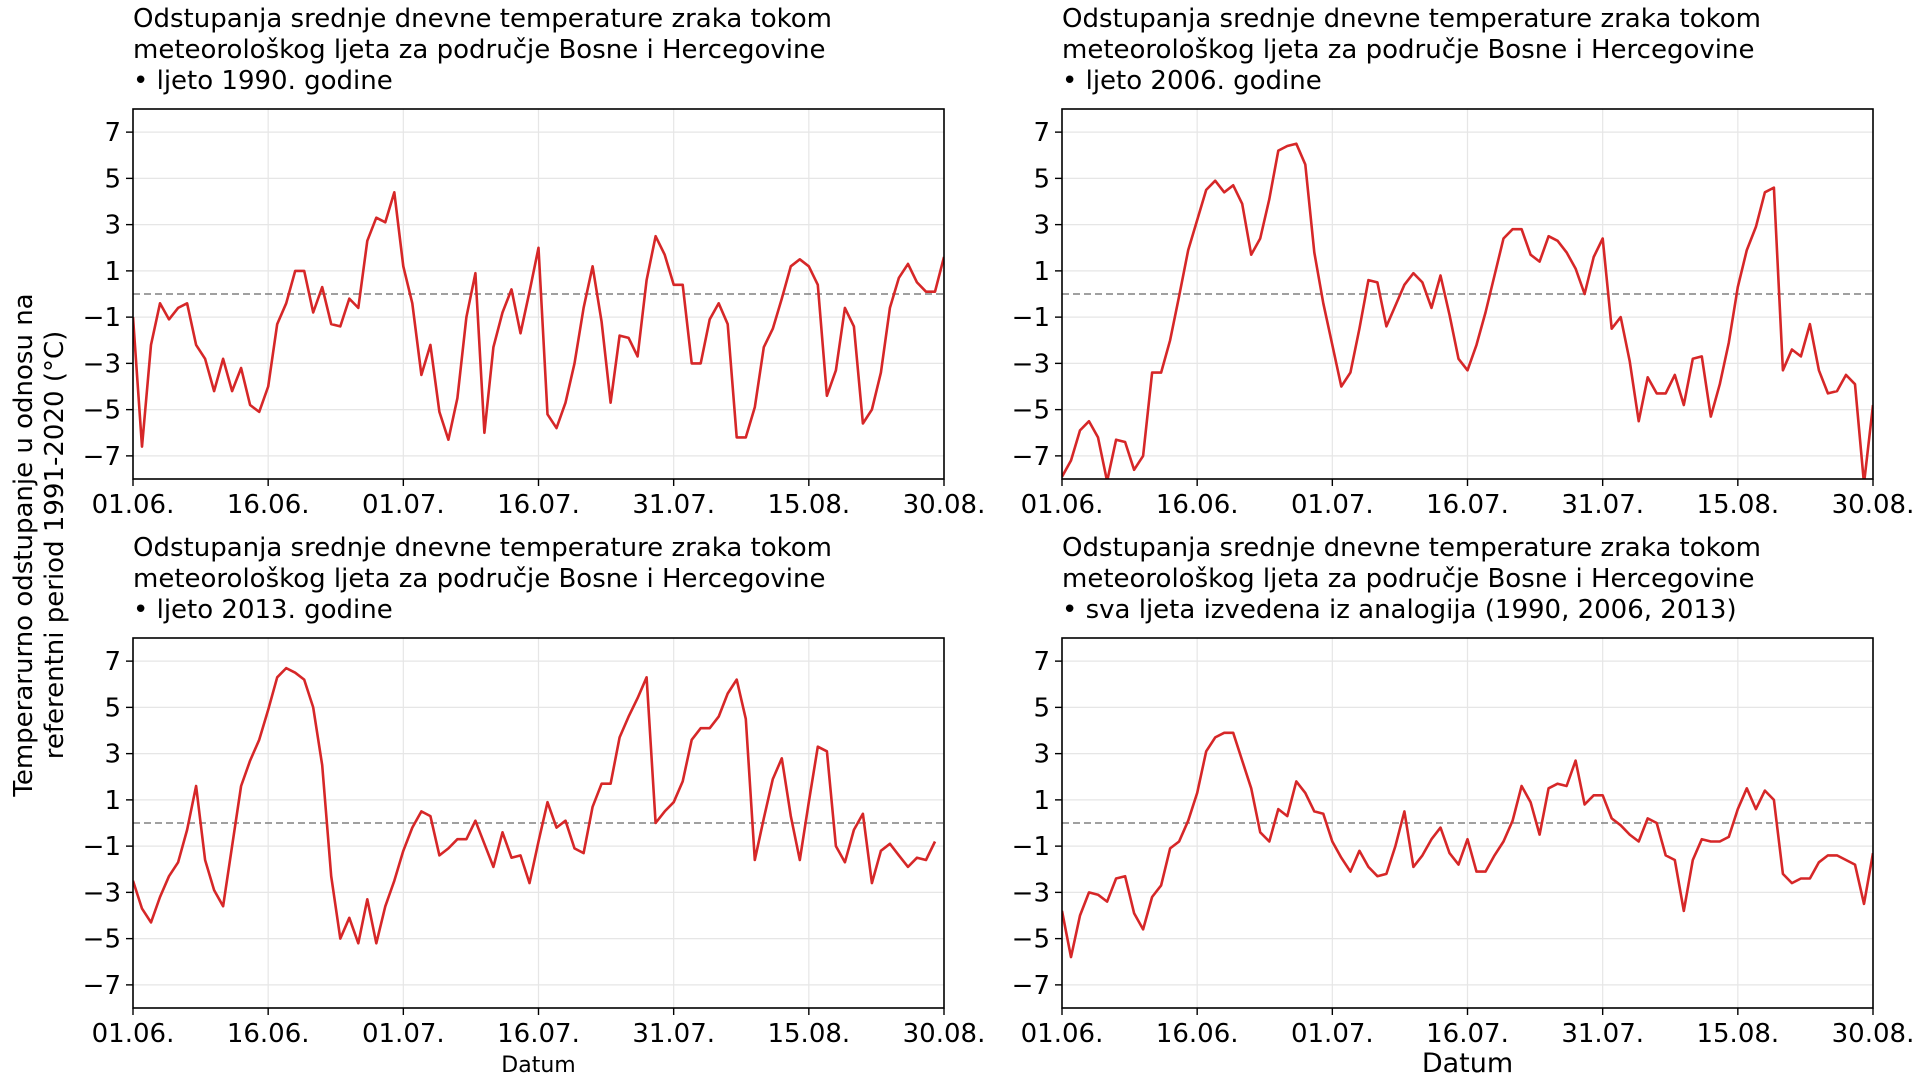 The image size is (1920, 1091). Describe the element at coordinates (263, 610) in the screenshot. I see `chart-title-line: • ljeto 2013. godine` at that location.